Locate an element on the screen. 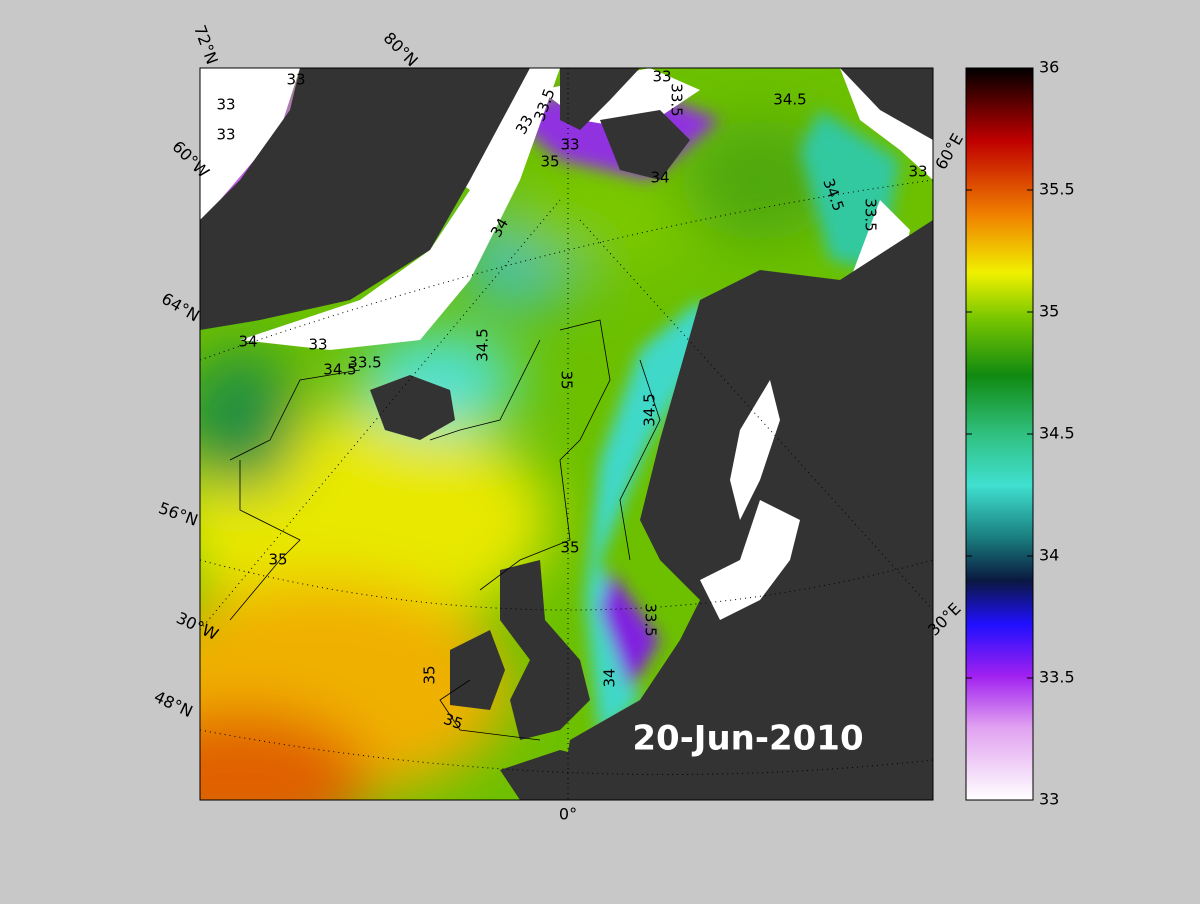 The width and height of the screenshot is (1200, 904). date-label: 20-Jun-2010 is located at coordinates (747, 739).